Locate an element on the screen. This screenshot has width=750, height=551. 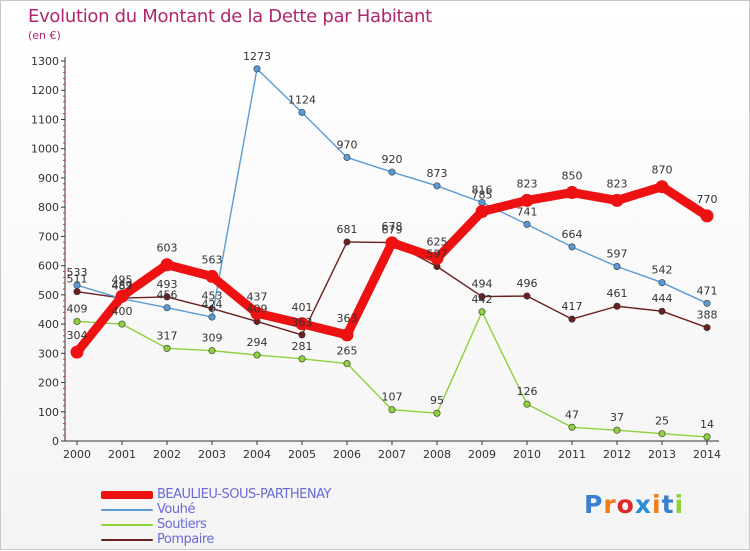
legend-label: Pompaire is located at coordinates (185, 539).